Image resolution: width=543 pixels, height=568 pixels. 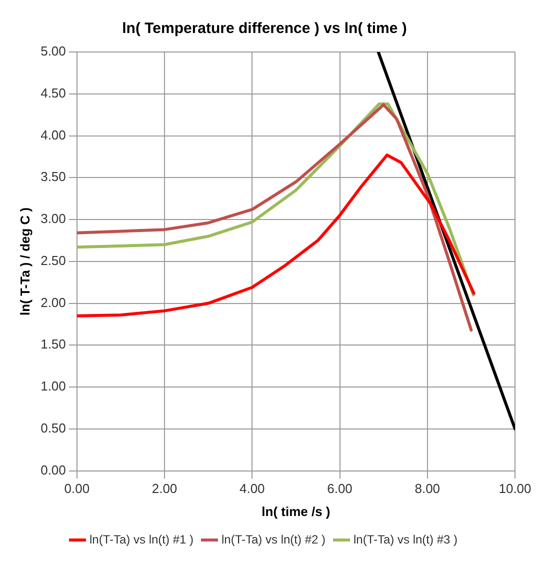 I want to click on y-tick-label: 0.50, so click(x=53, y=428).